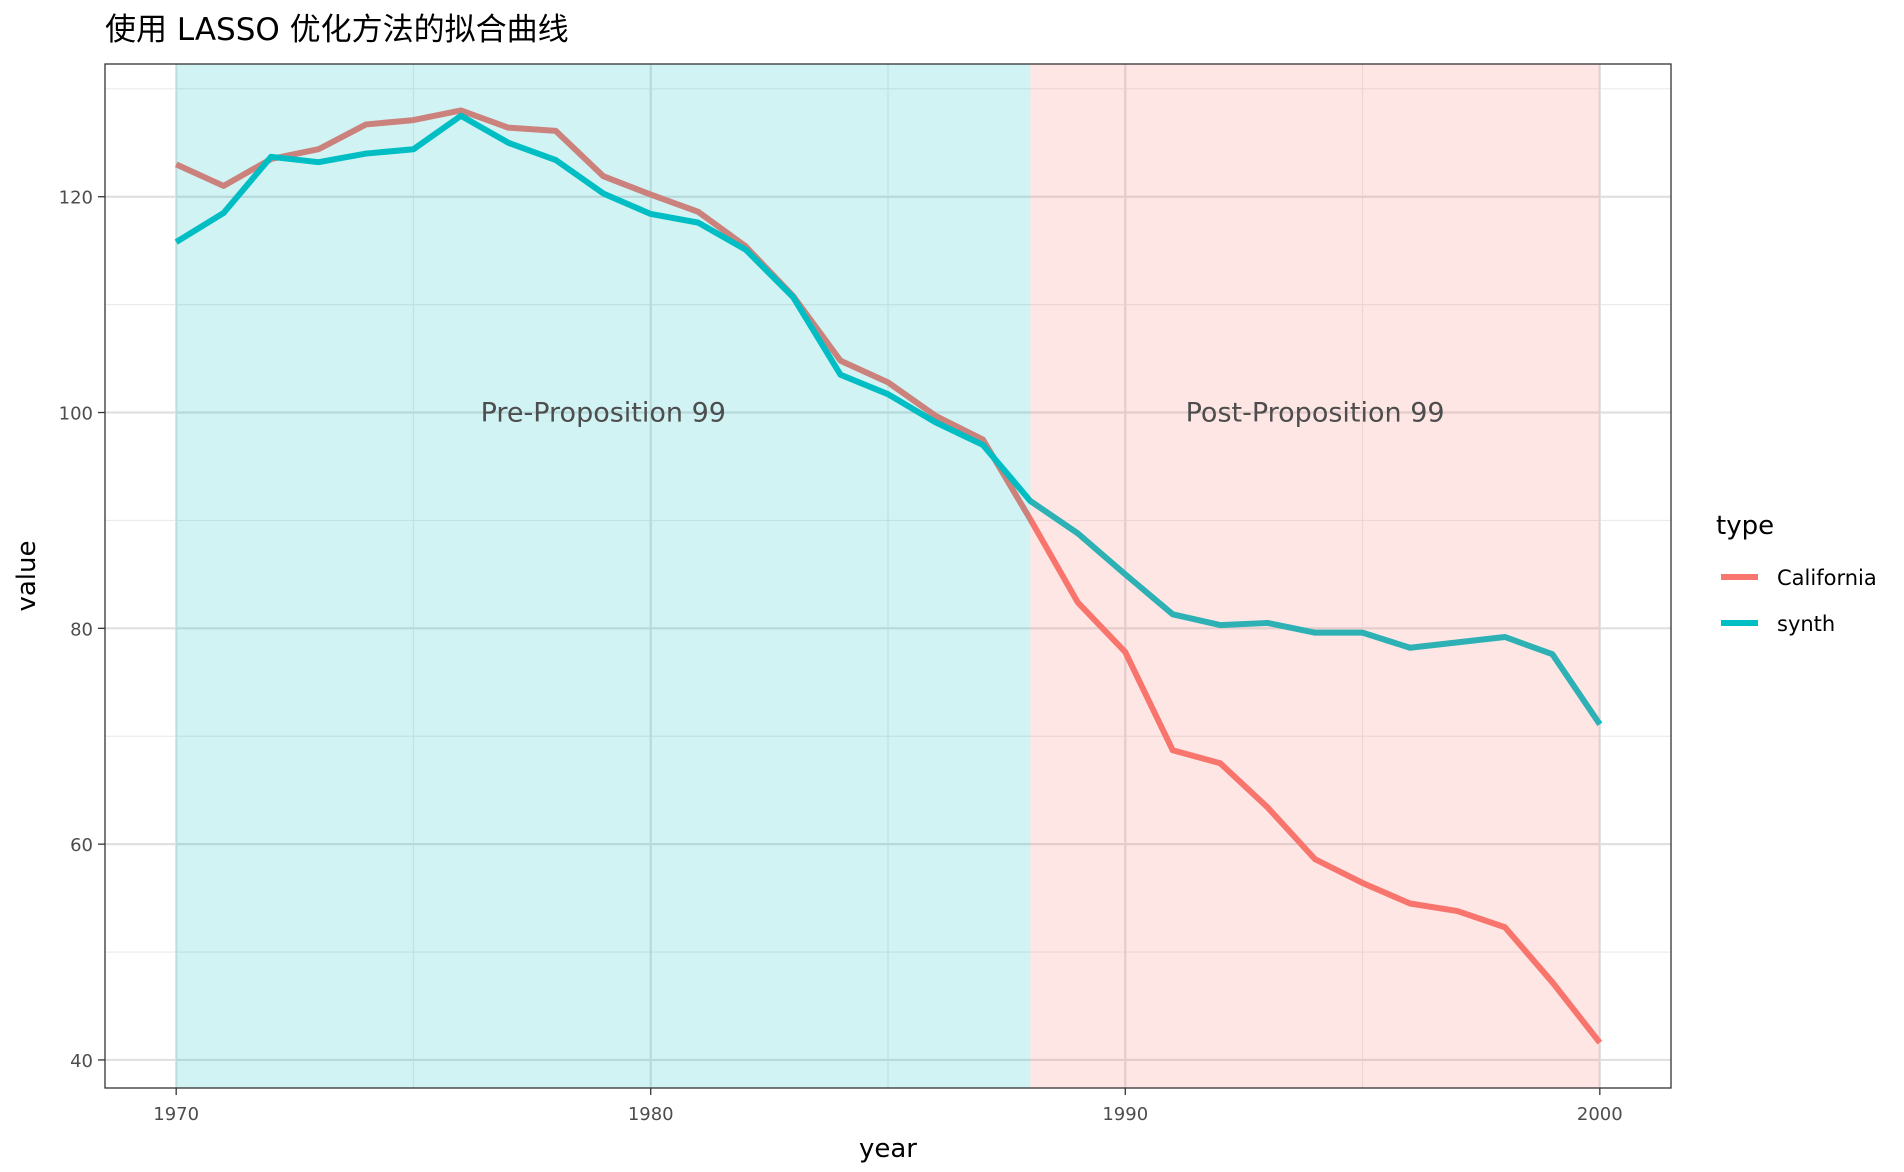 This screenshot has width=1904, height=1172. Describe the element at coordinates (27, 575) in the screenshot. I see `y-axis-title: value` at that location.